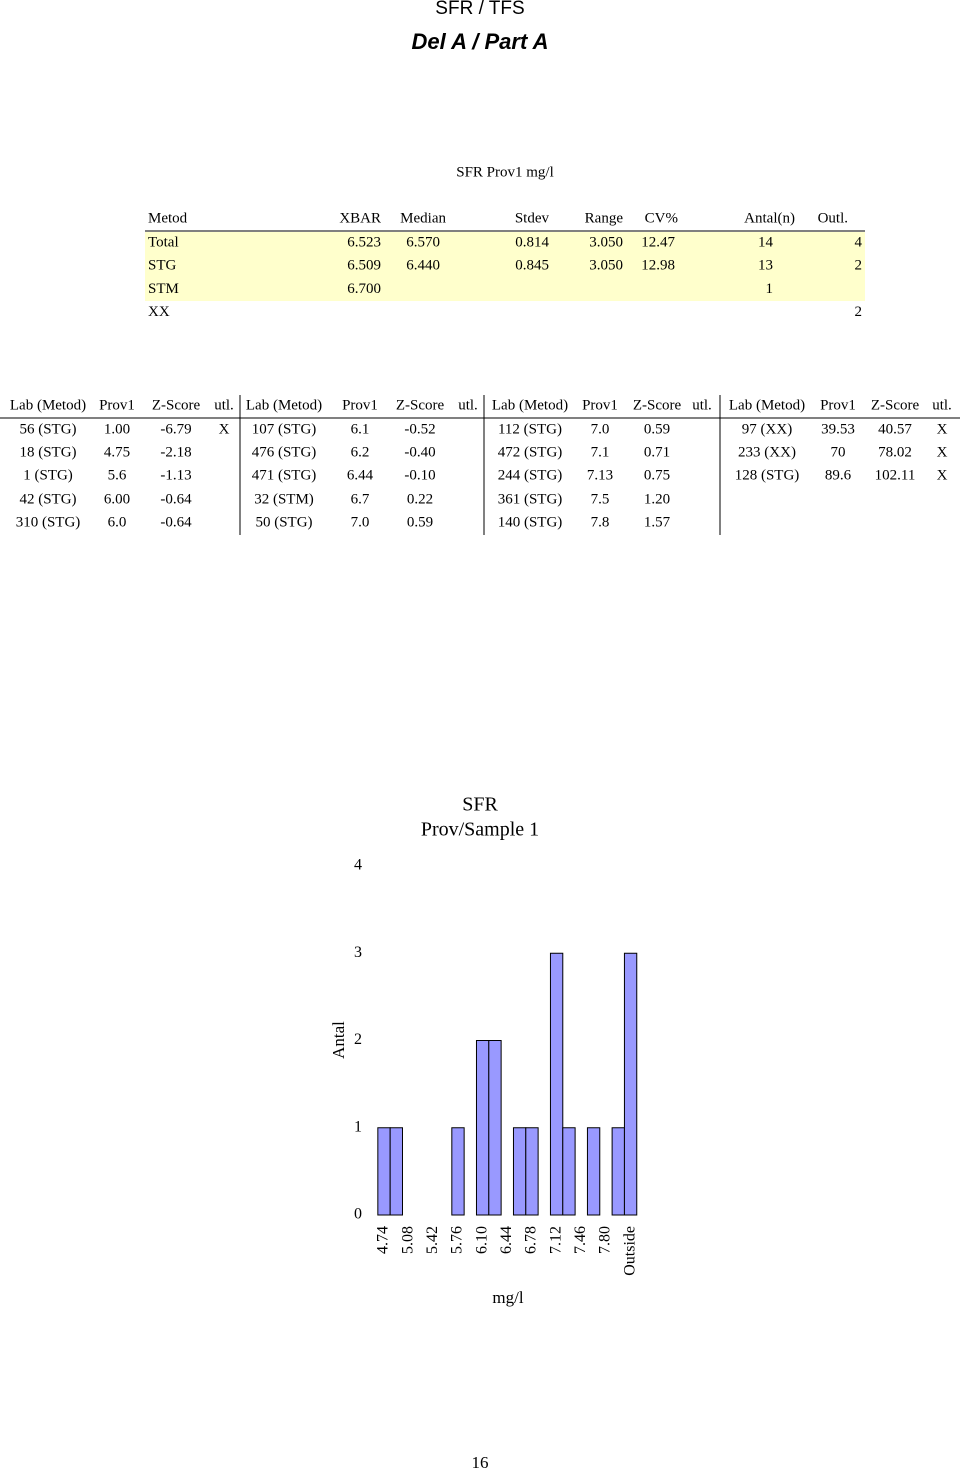  Describe the element at coordinates (360, 522) in the screenshot. I see `table-cell: 7.0` at that location.